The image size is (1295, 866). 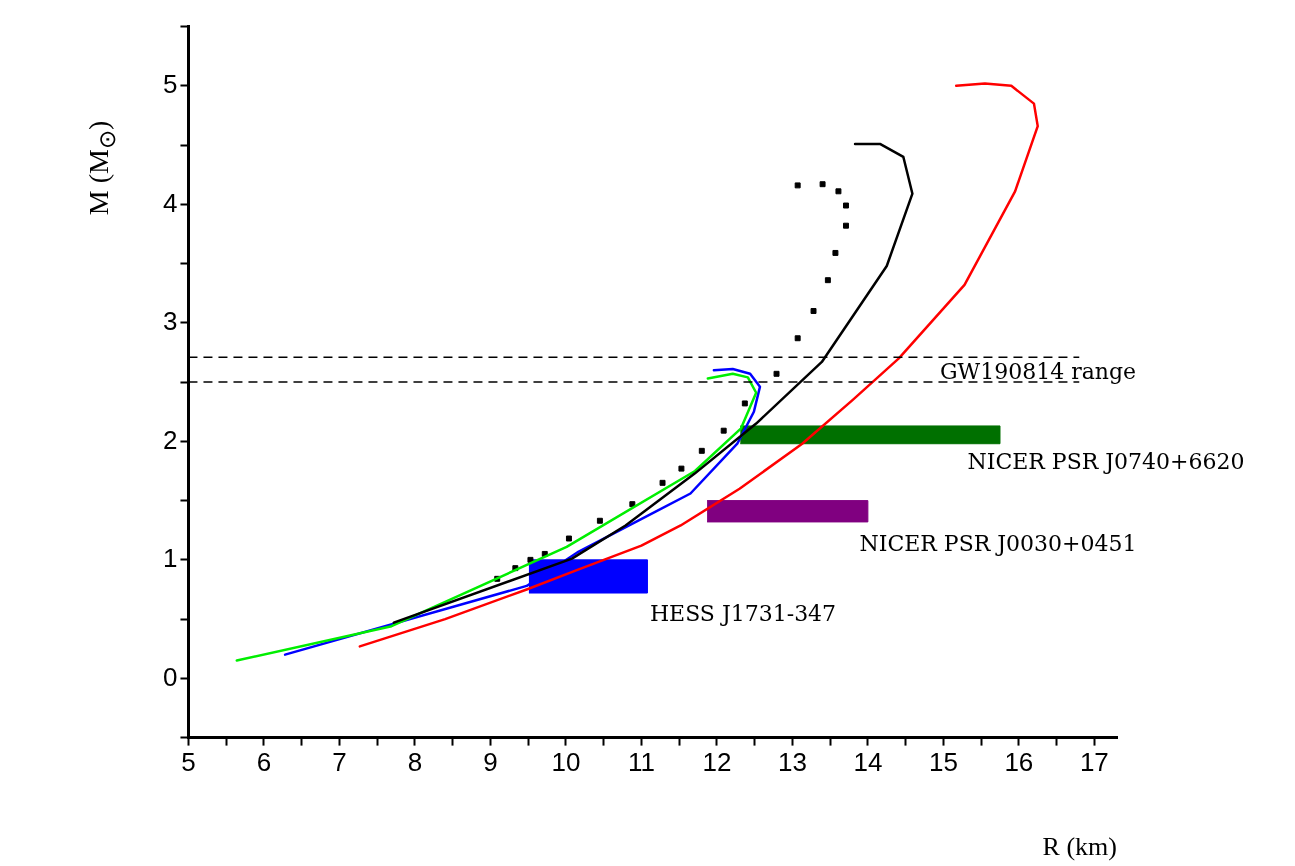 What do you see at coordinates (998, 543) in the screenshot?
I see `annotation: NICER PSR J0030+0451` at bounding box center [998, 543].